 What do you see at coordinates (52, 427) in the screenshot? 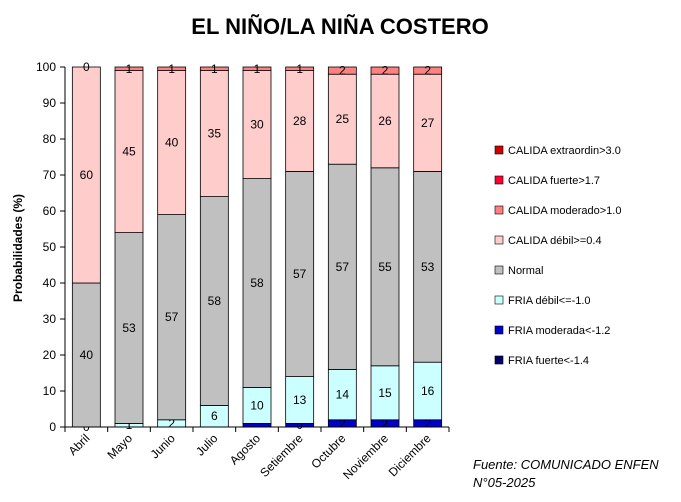
I see `y-tick-label: 0` at bounding box center [52, 427].